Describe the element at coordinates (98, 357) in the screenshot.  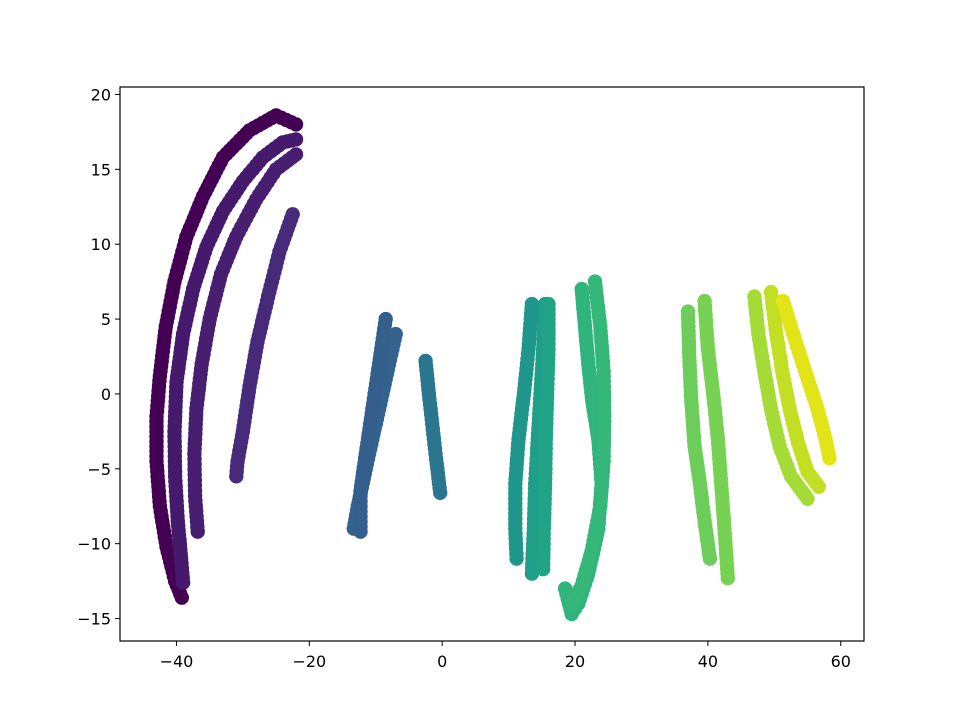
I see `y-axis: −15 −10 −5 0 5 10 15 20` at that location.